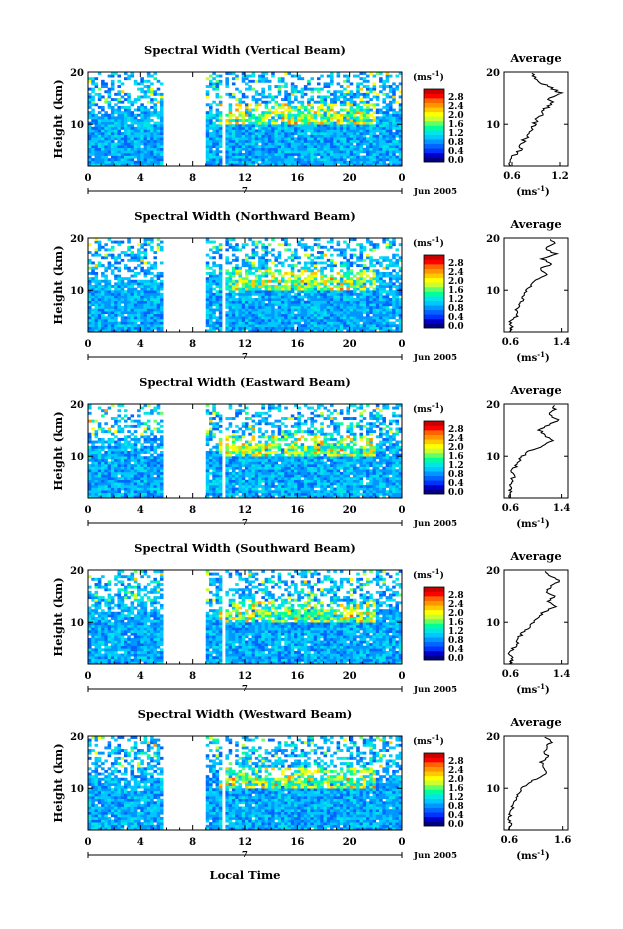  I want to click on profile-x-label-exp: -1, so click(541, 520).